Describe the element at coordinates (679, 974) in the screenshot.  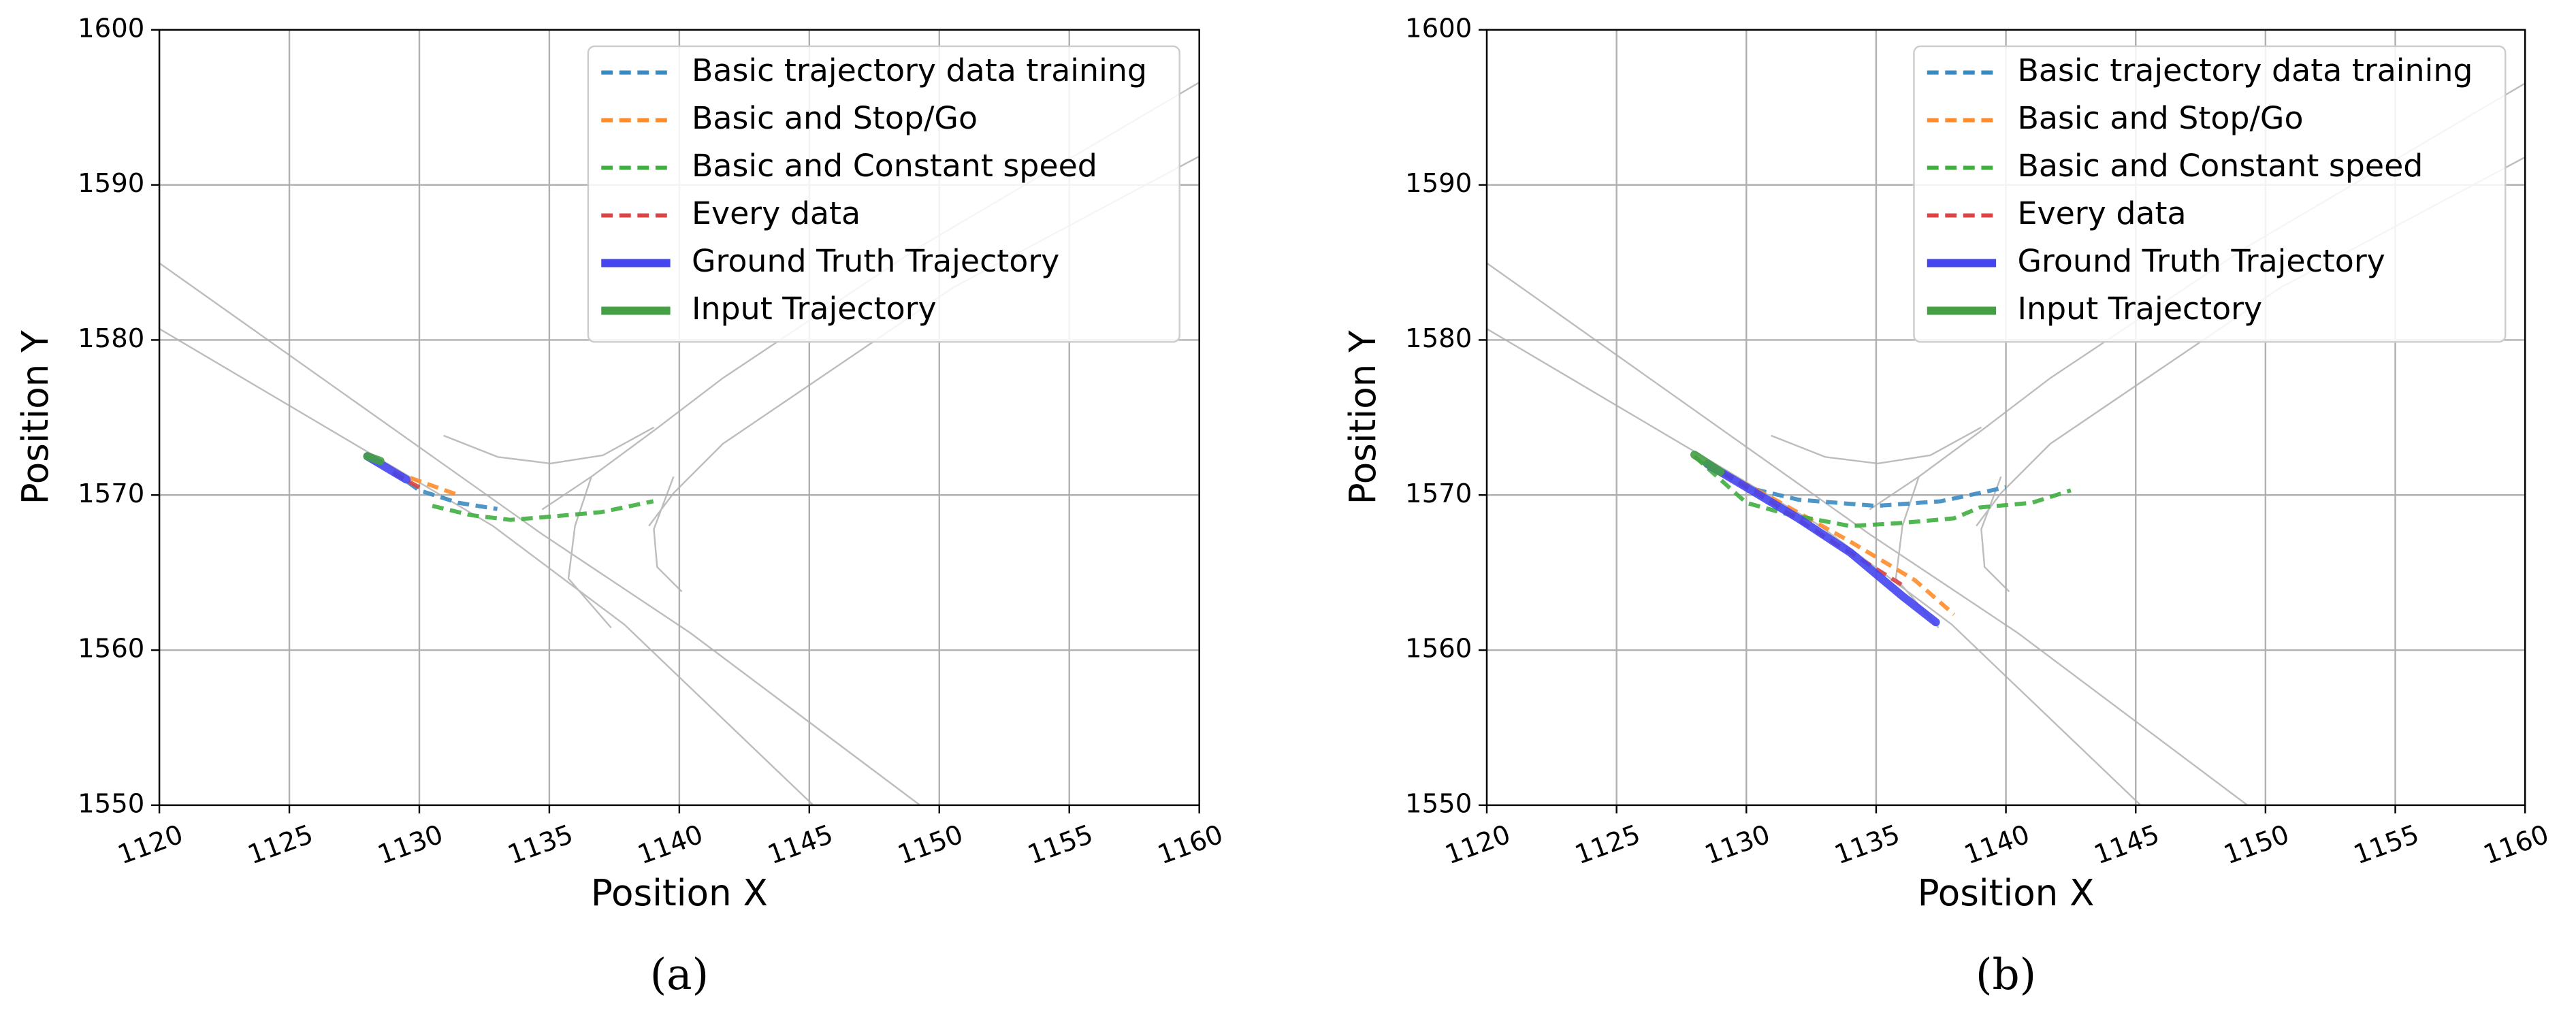
I see `caption: (a)` at that location.